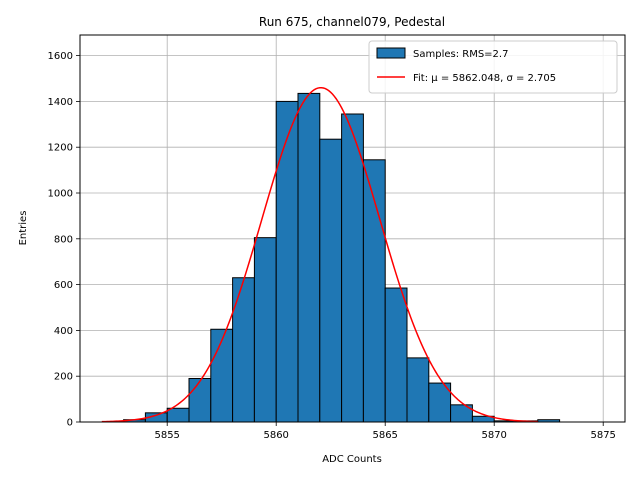 The height and width of the screenshot is (480, 640). I want to click on x-tick-label: 5865, so click(384, 435).